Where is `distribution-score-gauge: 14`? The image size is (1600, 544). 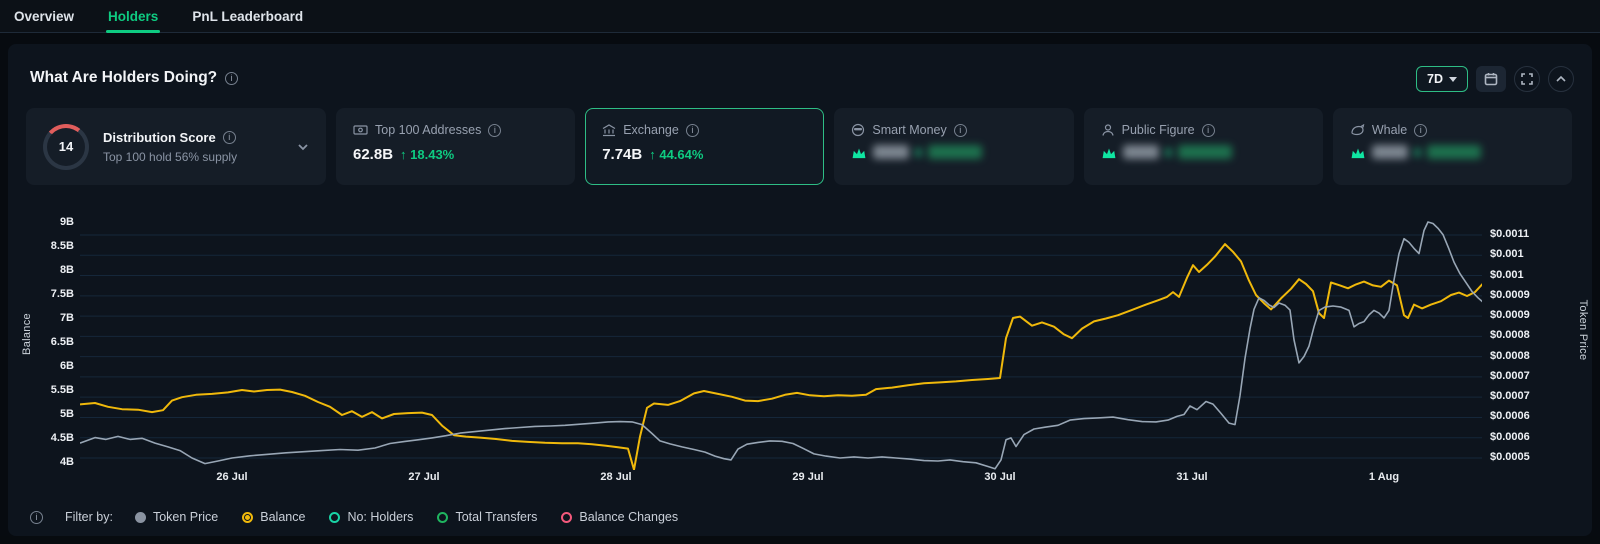 distribution-score-gauge: 14 is located at coordinates (66, 146).